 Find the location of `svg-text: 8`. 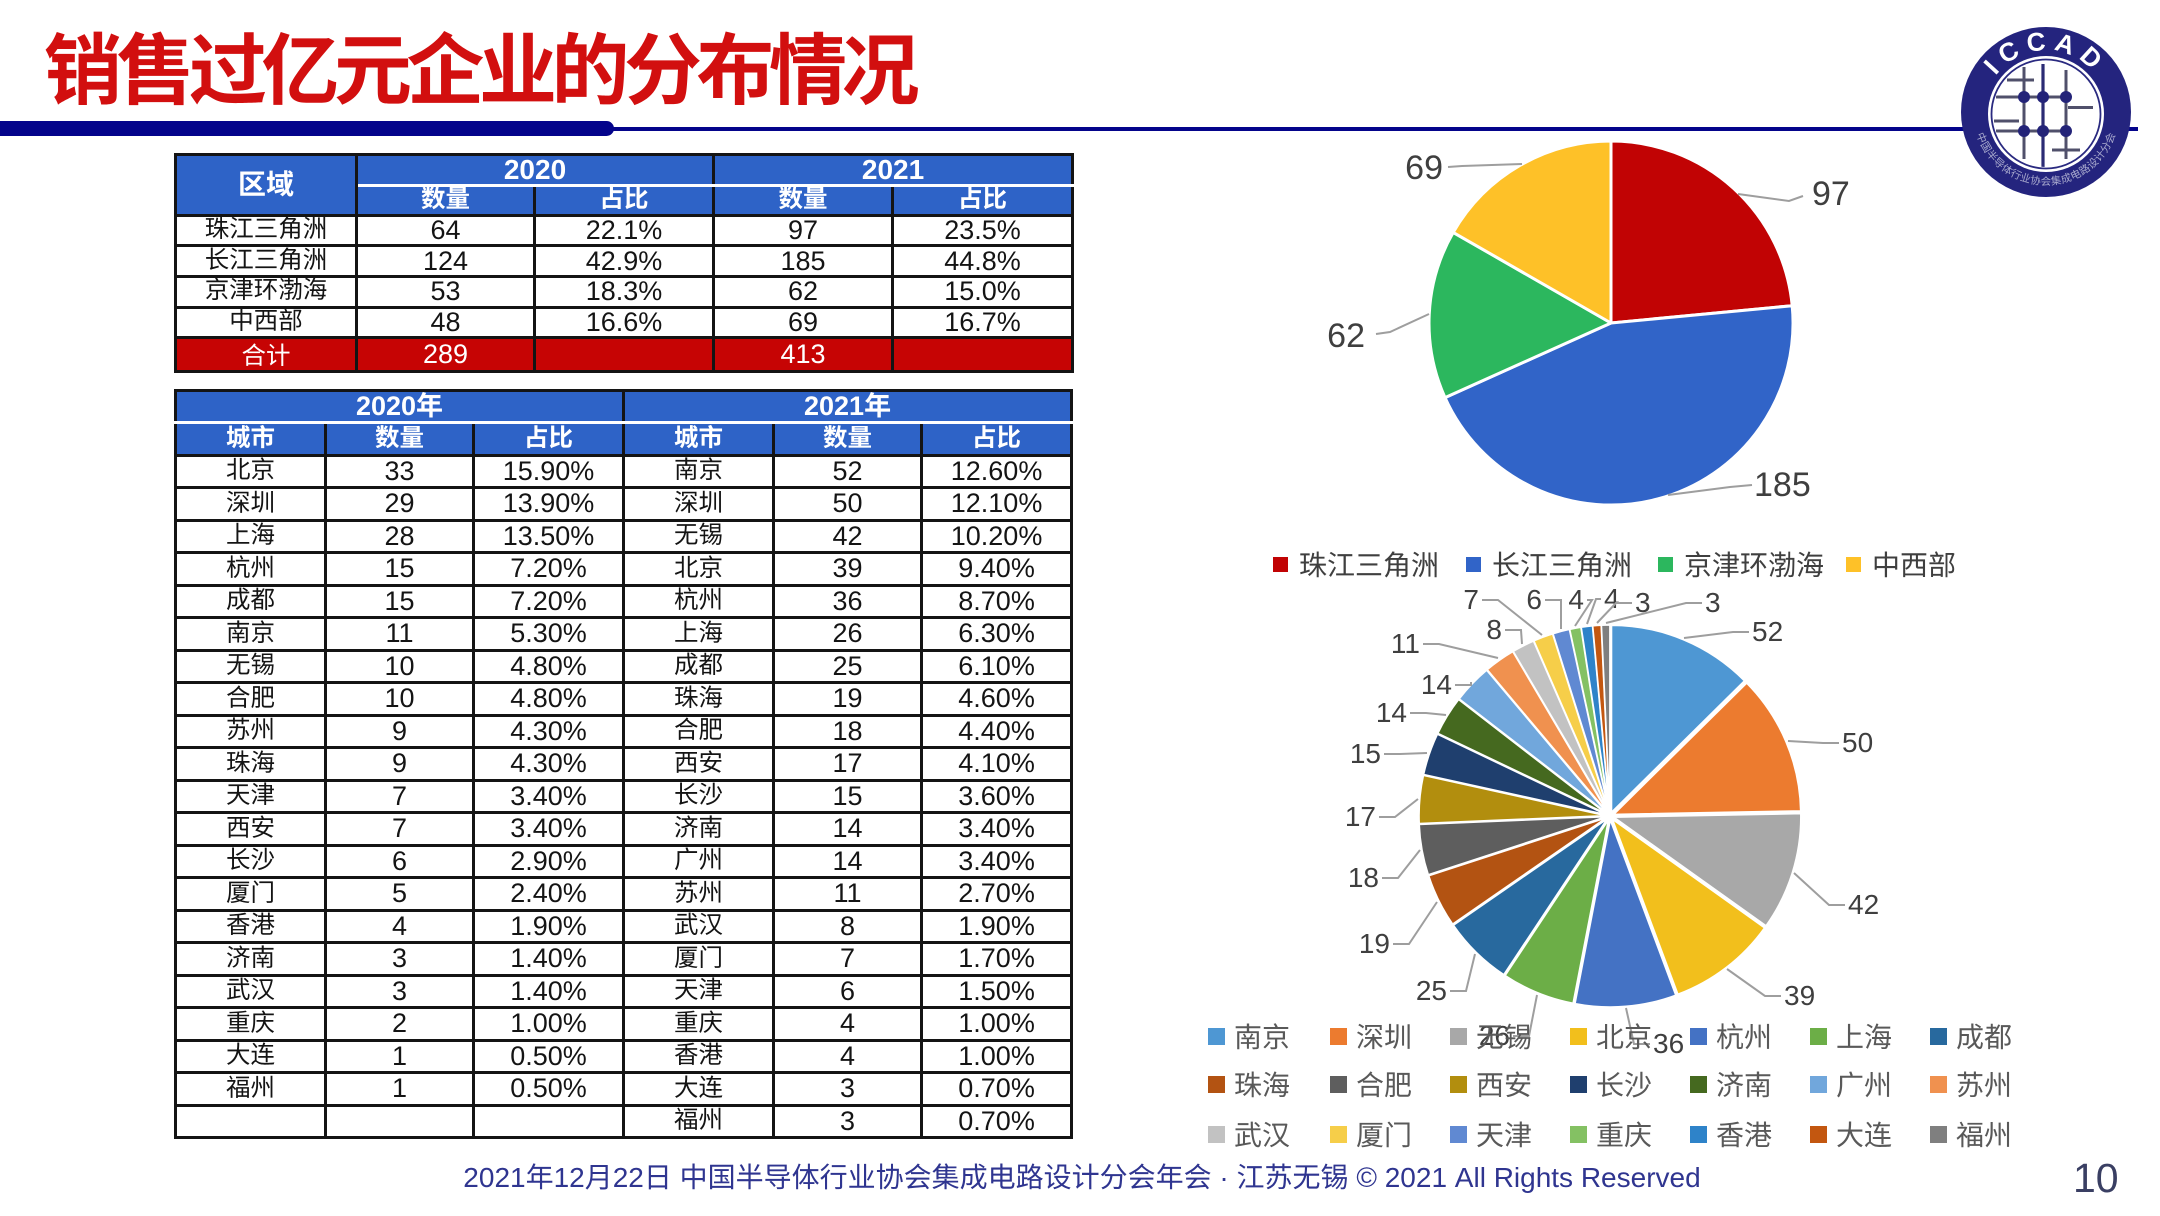

svg-text: 8 is located at coordinates (1494, 629).